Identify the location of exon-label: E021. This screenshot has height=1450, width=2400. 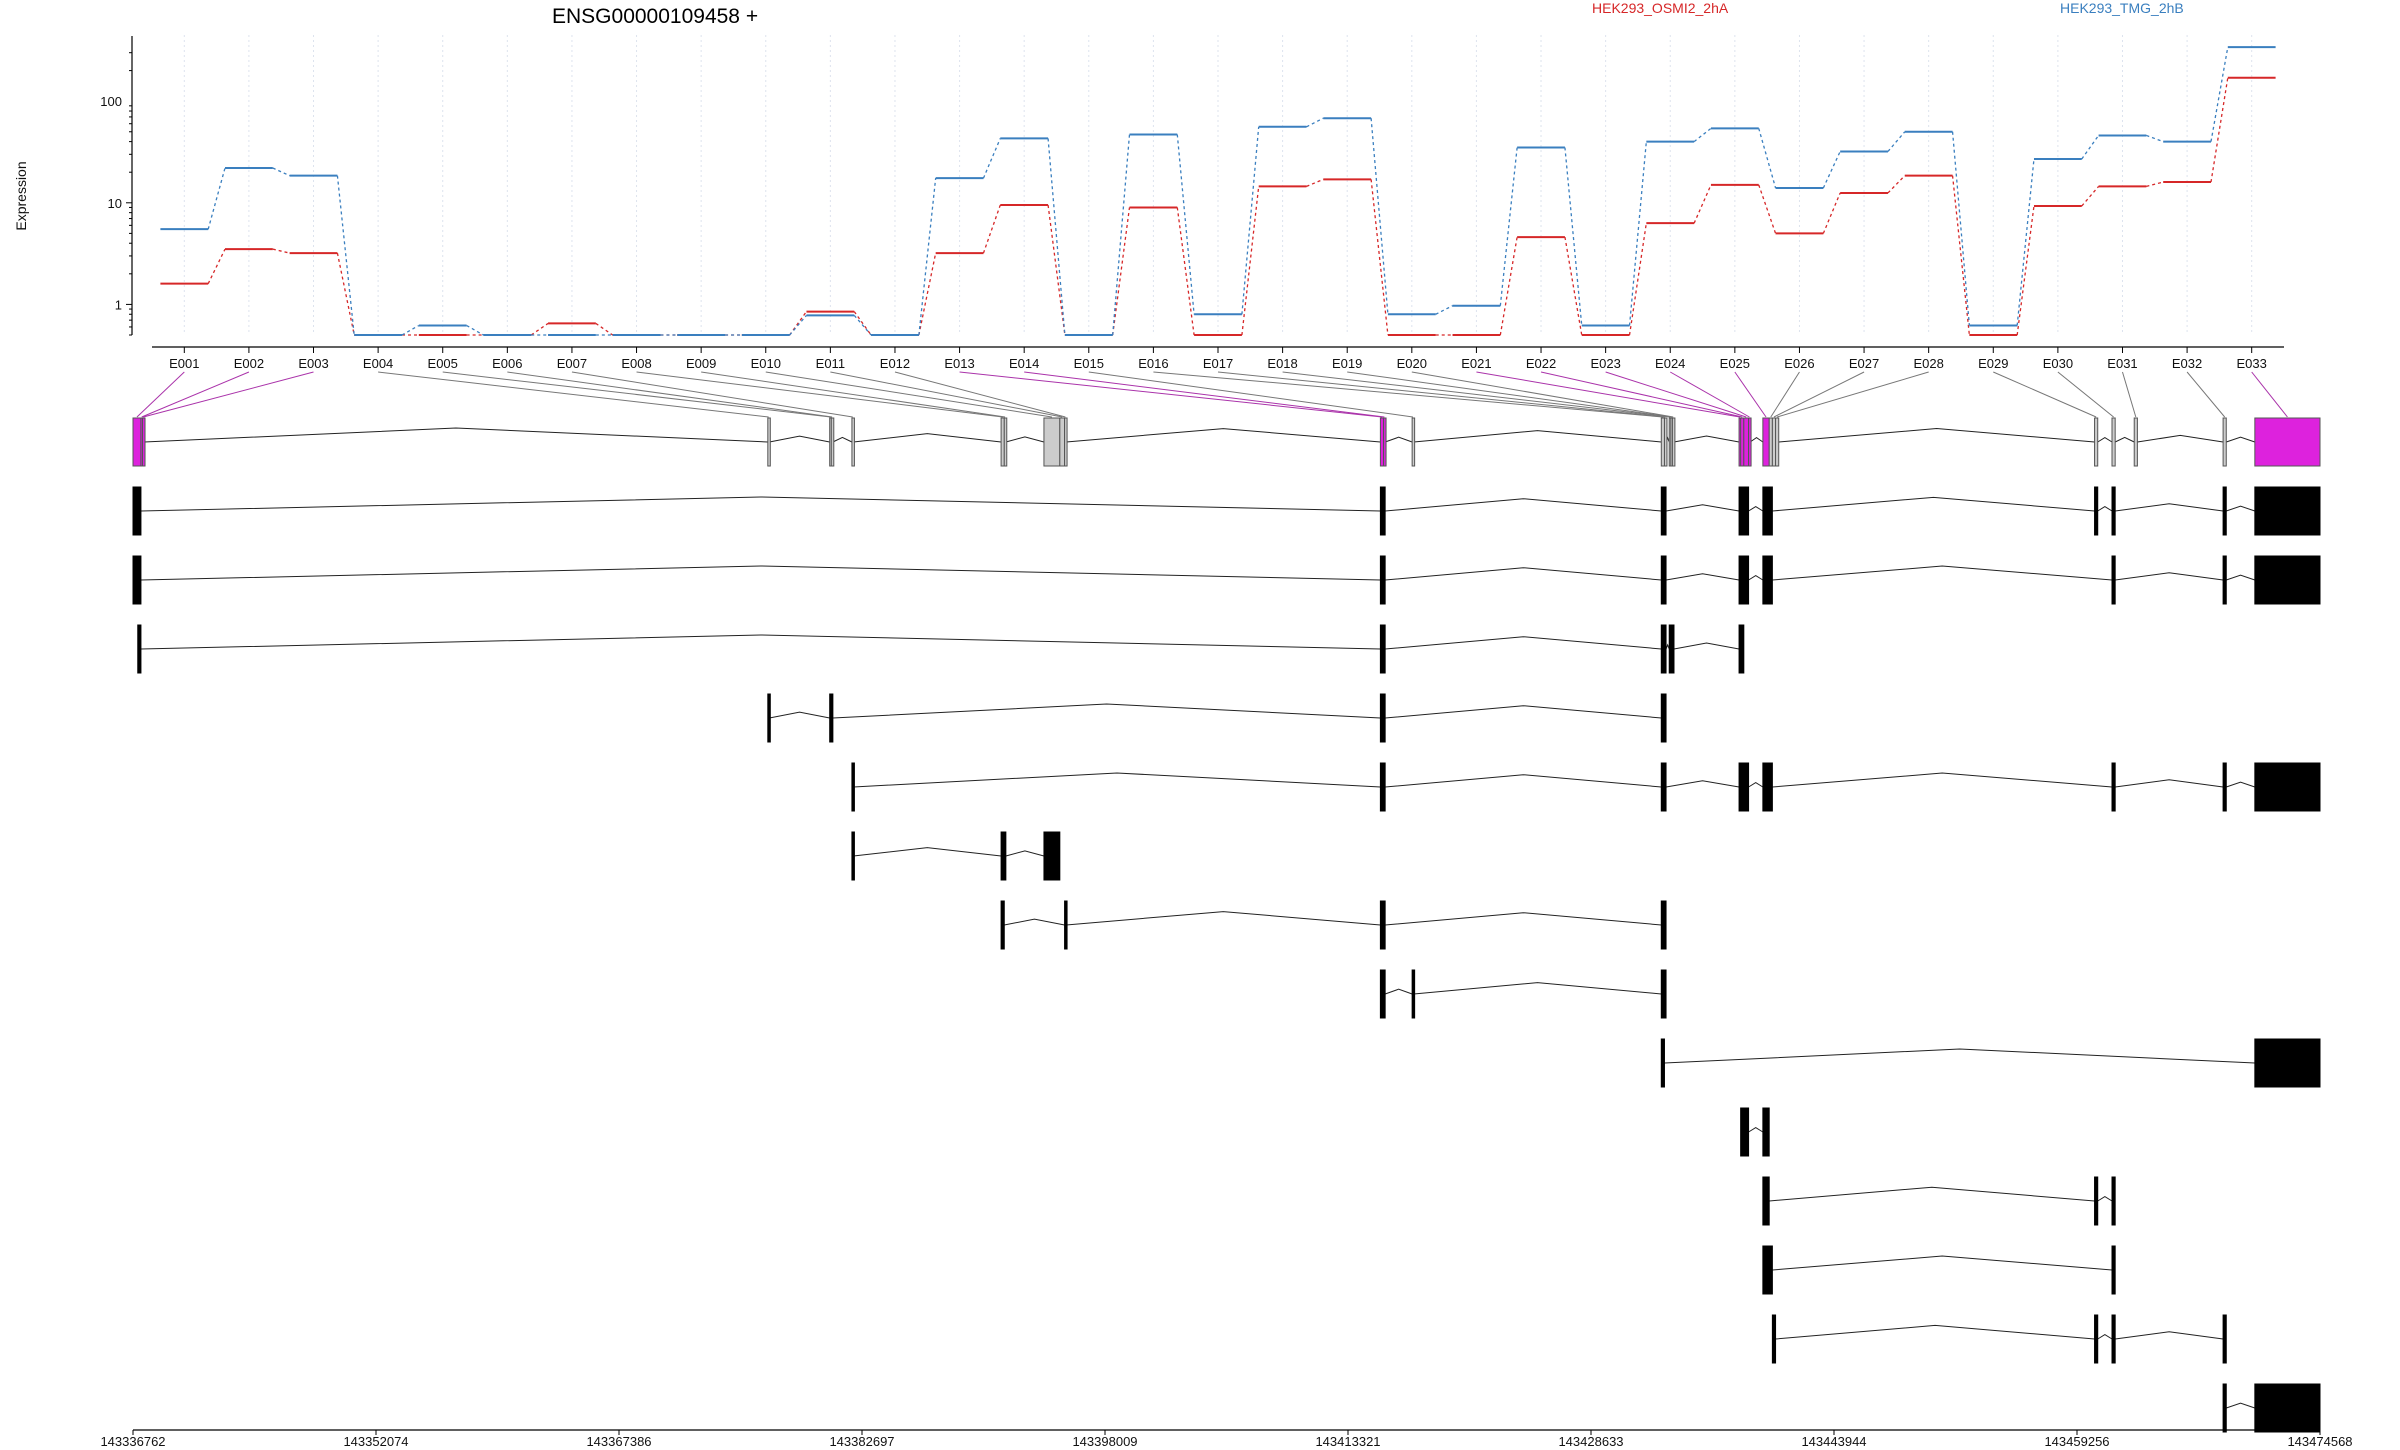
(1476, 363).